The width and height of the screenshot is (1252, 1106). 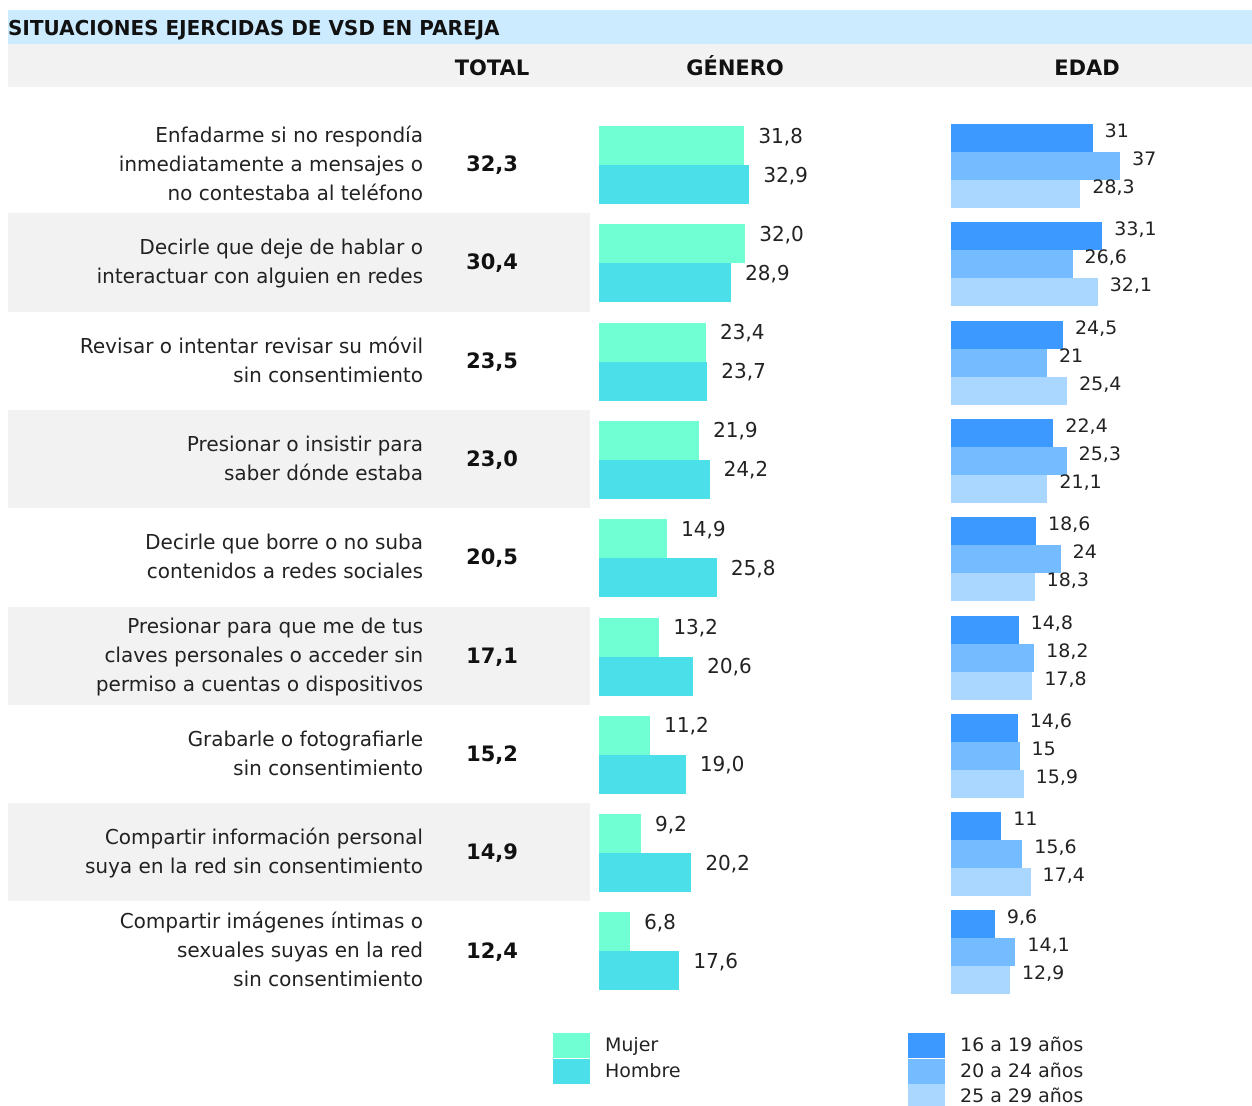 I want to click on value-label: 37, so click(x=1144, y=159).